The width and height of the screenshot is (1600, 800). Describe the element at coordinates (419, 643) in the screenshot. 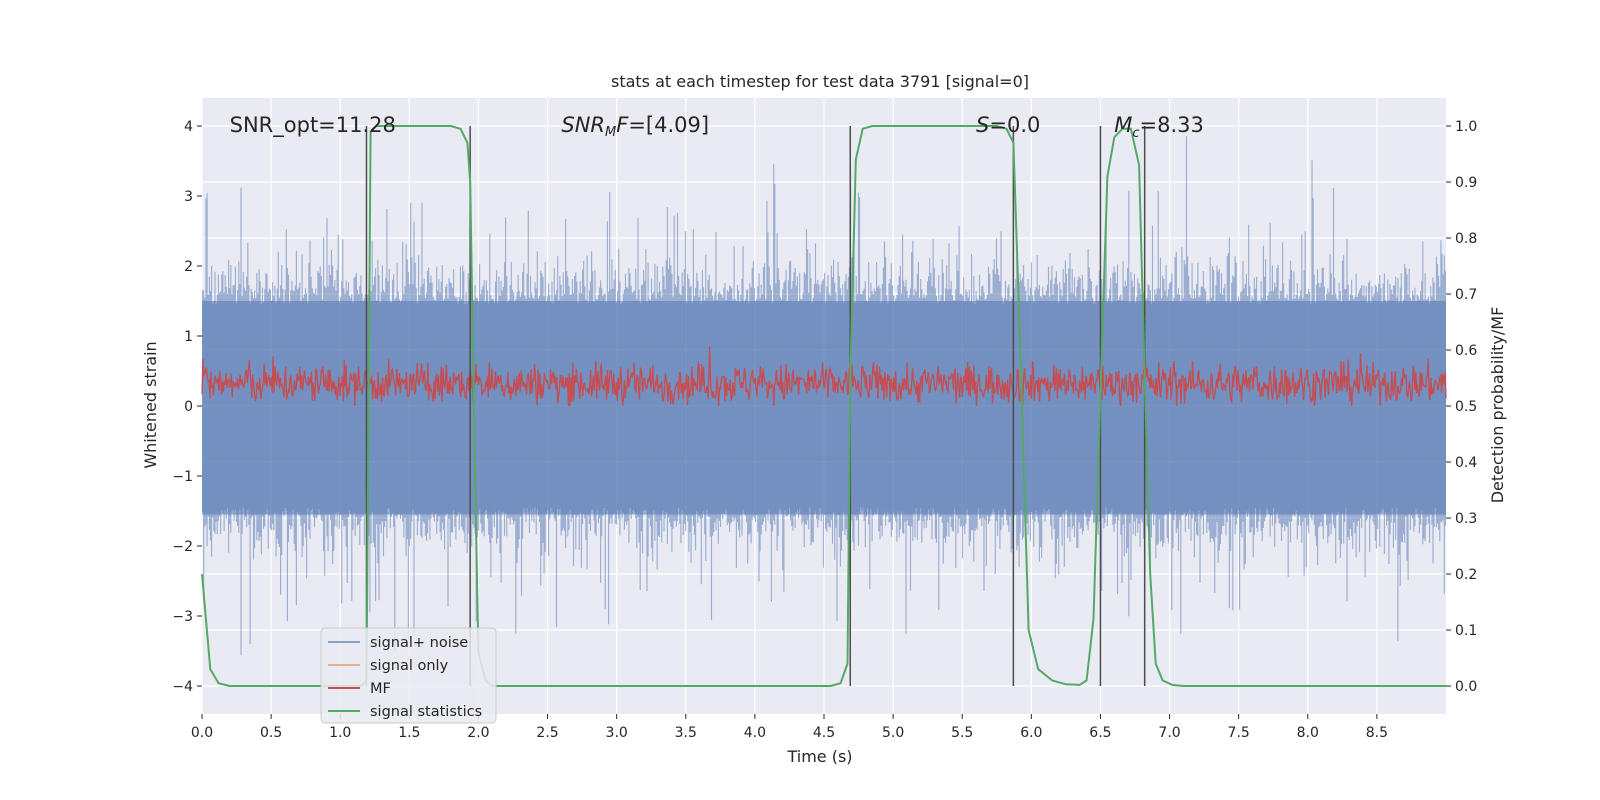

I see `legend-label-signal-plus-noise: signal+ noise` at that location.